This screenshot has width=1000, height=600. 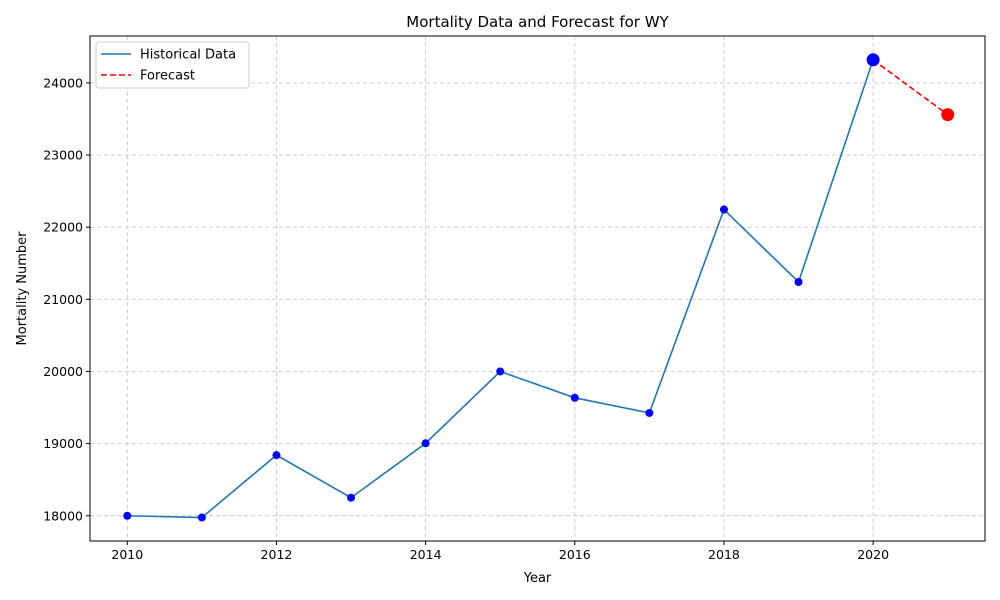 I want to click on legend-label-forecast: Forecast, so click(x=167, y=76).